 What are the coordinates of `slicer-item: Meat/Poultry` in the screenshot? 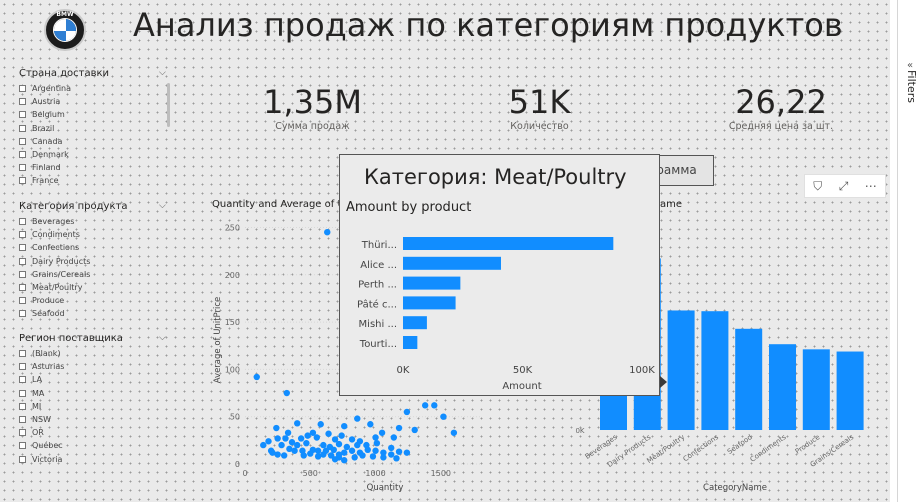 It's located at (94, 287).